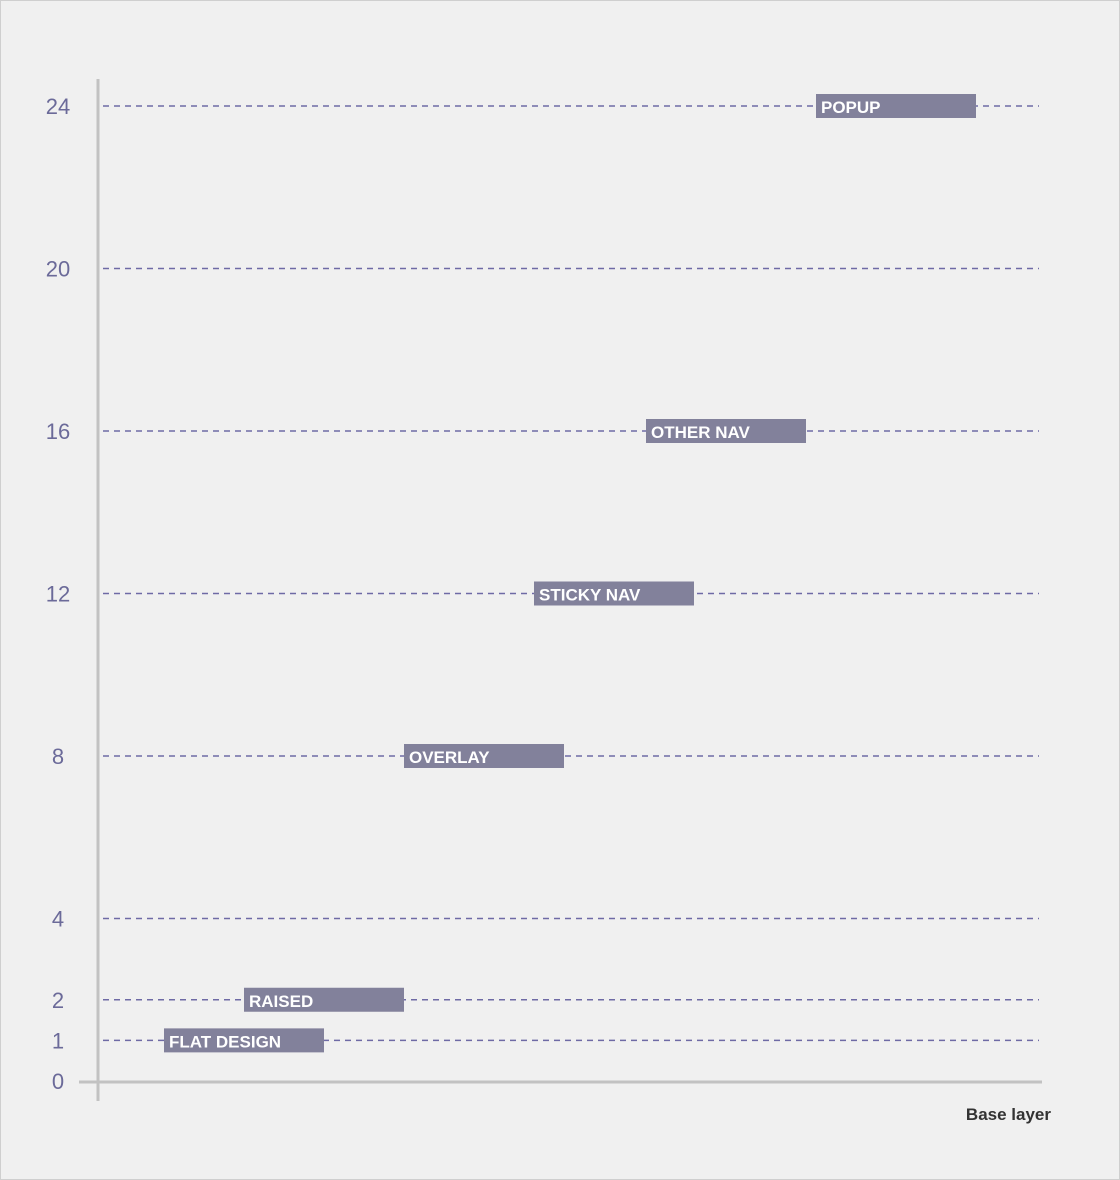 Image resolution: width=1120 pixels, height=1180 pixels. Describe the element at coordinates (1008, 1114) in the screenshot. I see `base-layer-label: Base layer` at that location.